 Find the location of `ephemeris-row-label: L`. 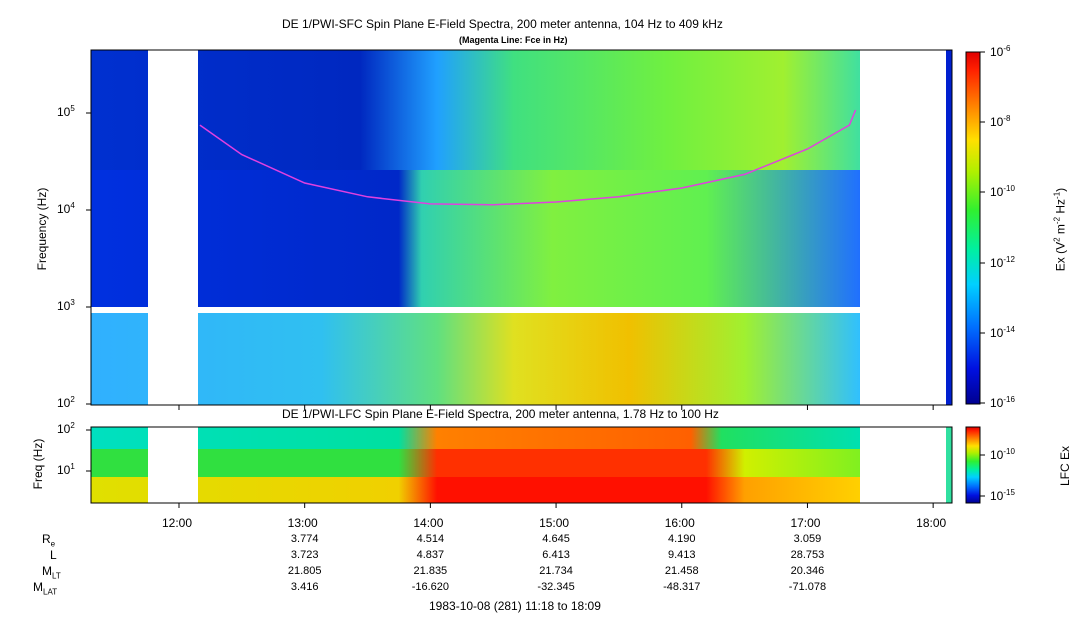

ephemeris-row-label: L is located at coordinates (53, 555).